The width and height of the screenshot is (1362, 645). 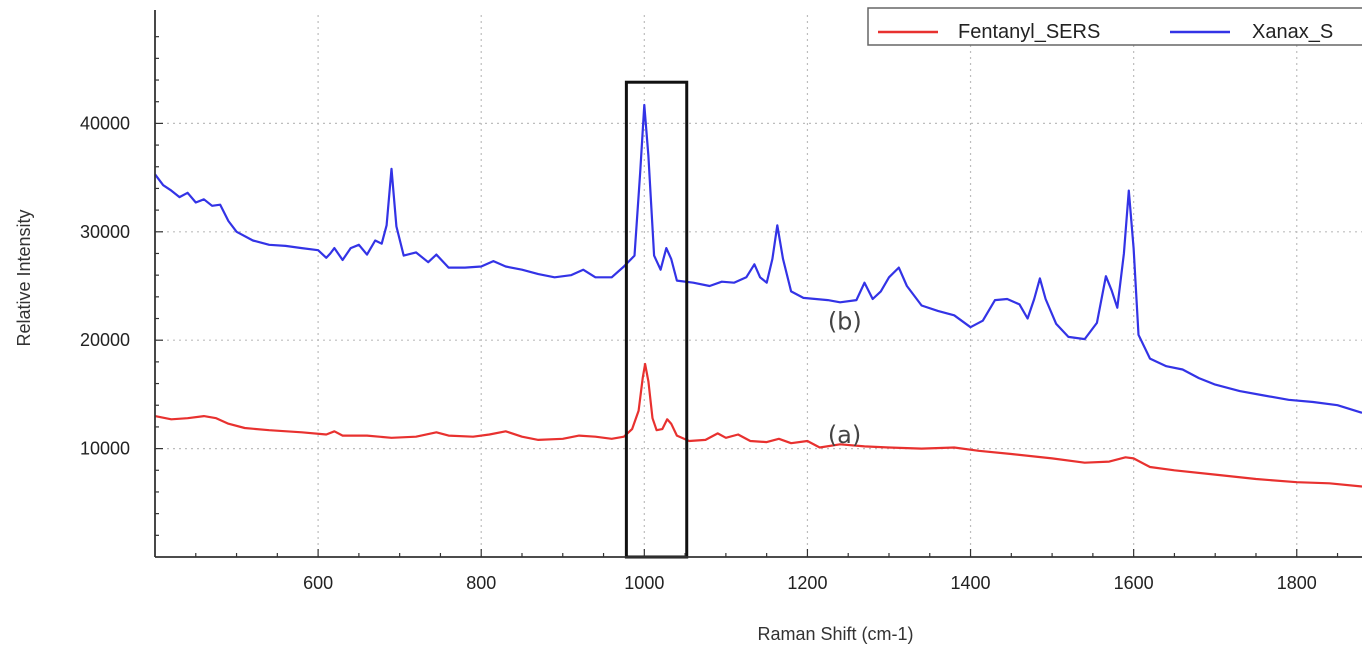 What do you see at coordinates (845, 321) in the screenshot?
I see `annotation-b: (b)` at bounding box center [845, 321].